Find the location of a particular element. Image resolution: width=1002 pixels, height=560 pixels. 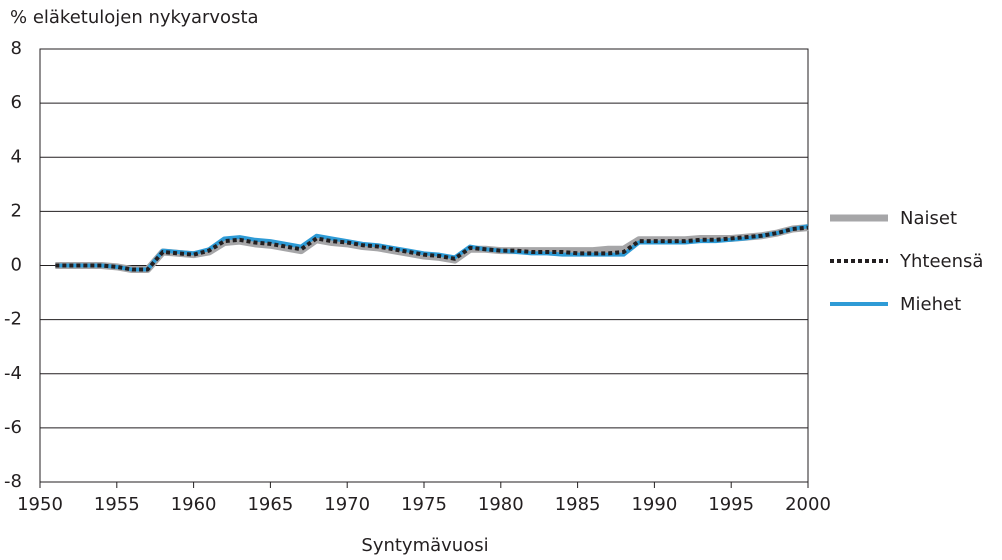

x-tick-label: 2000 is located at coordinates (808, 504).